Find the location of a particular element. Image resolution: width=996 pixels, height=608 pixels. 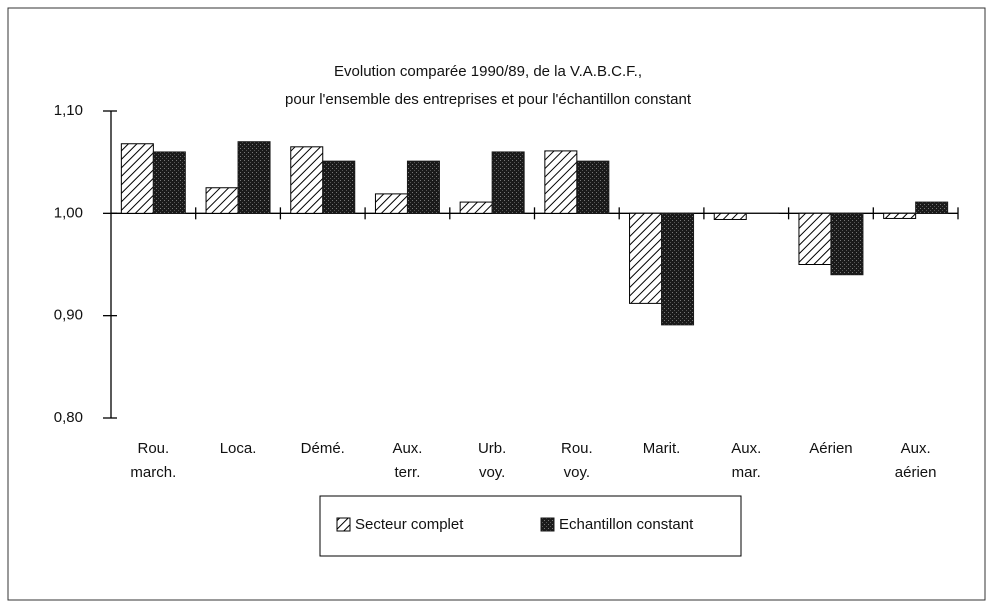

y-tick-label: 0,80 is located at coordinates (68, 417).